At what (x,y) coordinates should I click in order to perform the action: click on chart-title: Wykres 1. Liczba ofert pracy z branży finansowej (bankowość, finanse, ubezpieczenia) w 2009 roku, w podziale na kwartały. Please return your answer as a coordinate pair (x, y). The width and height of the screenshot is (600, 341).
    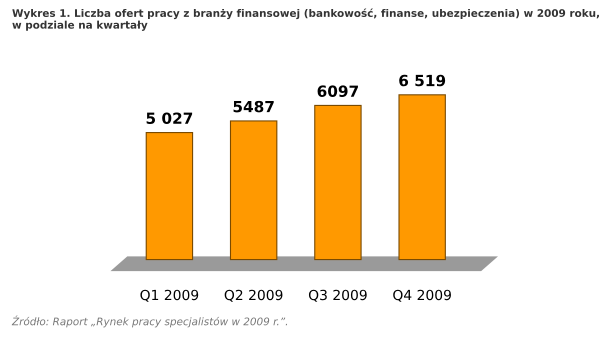
    Looking at the image, I should click on (305, 19).